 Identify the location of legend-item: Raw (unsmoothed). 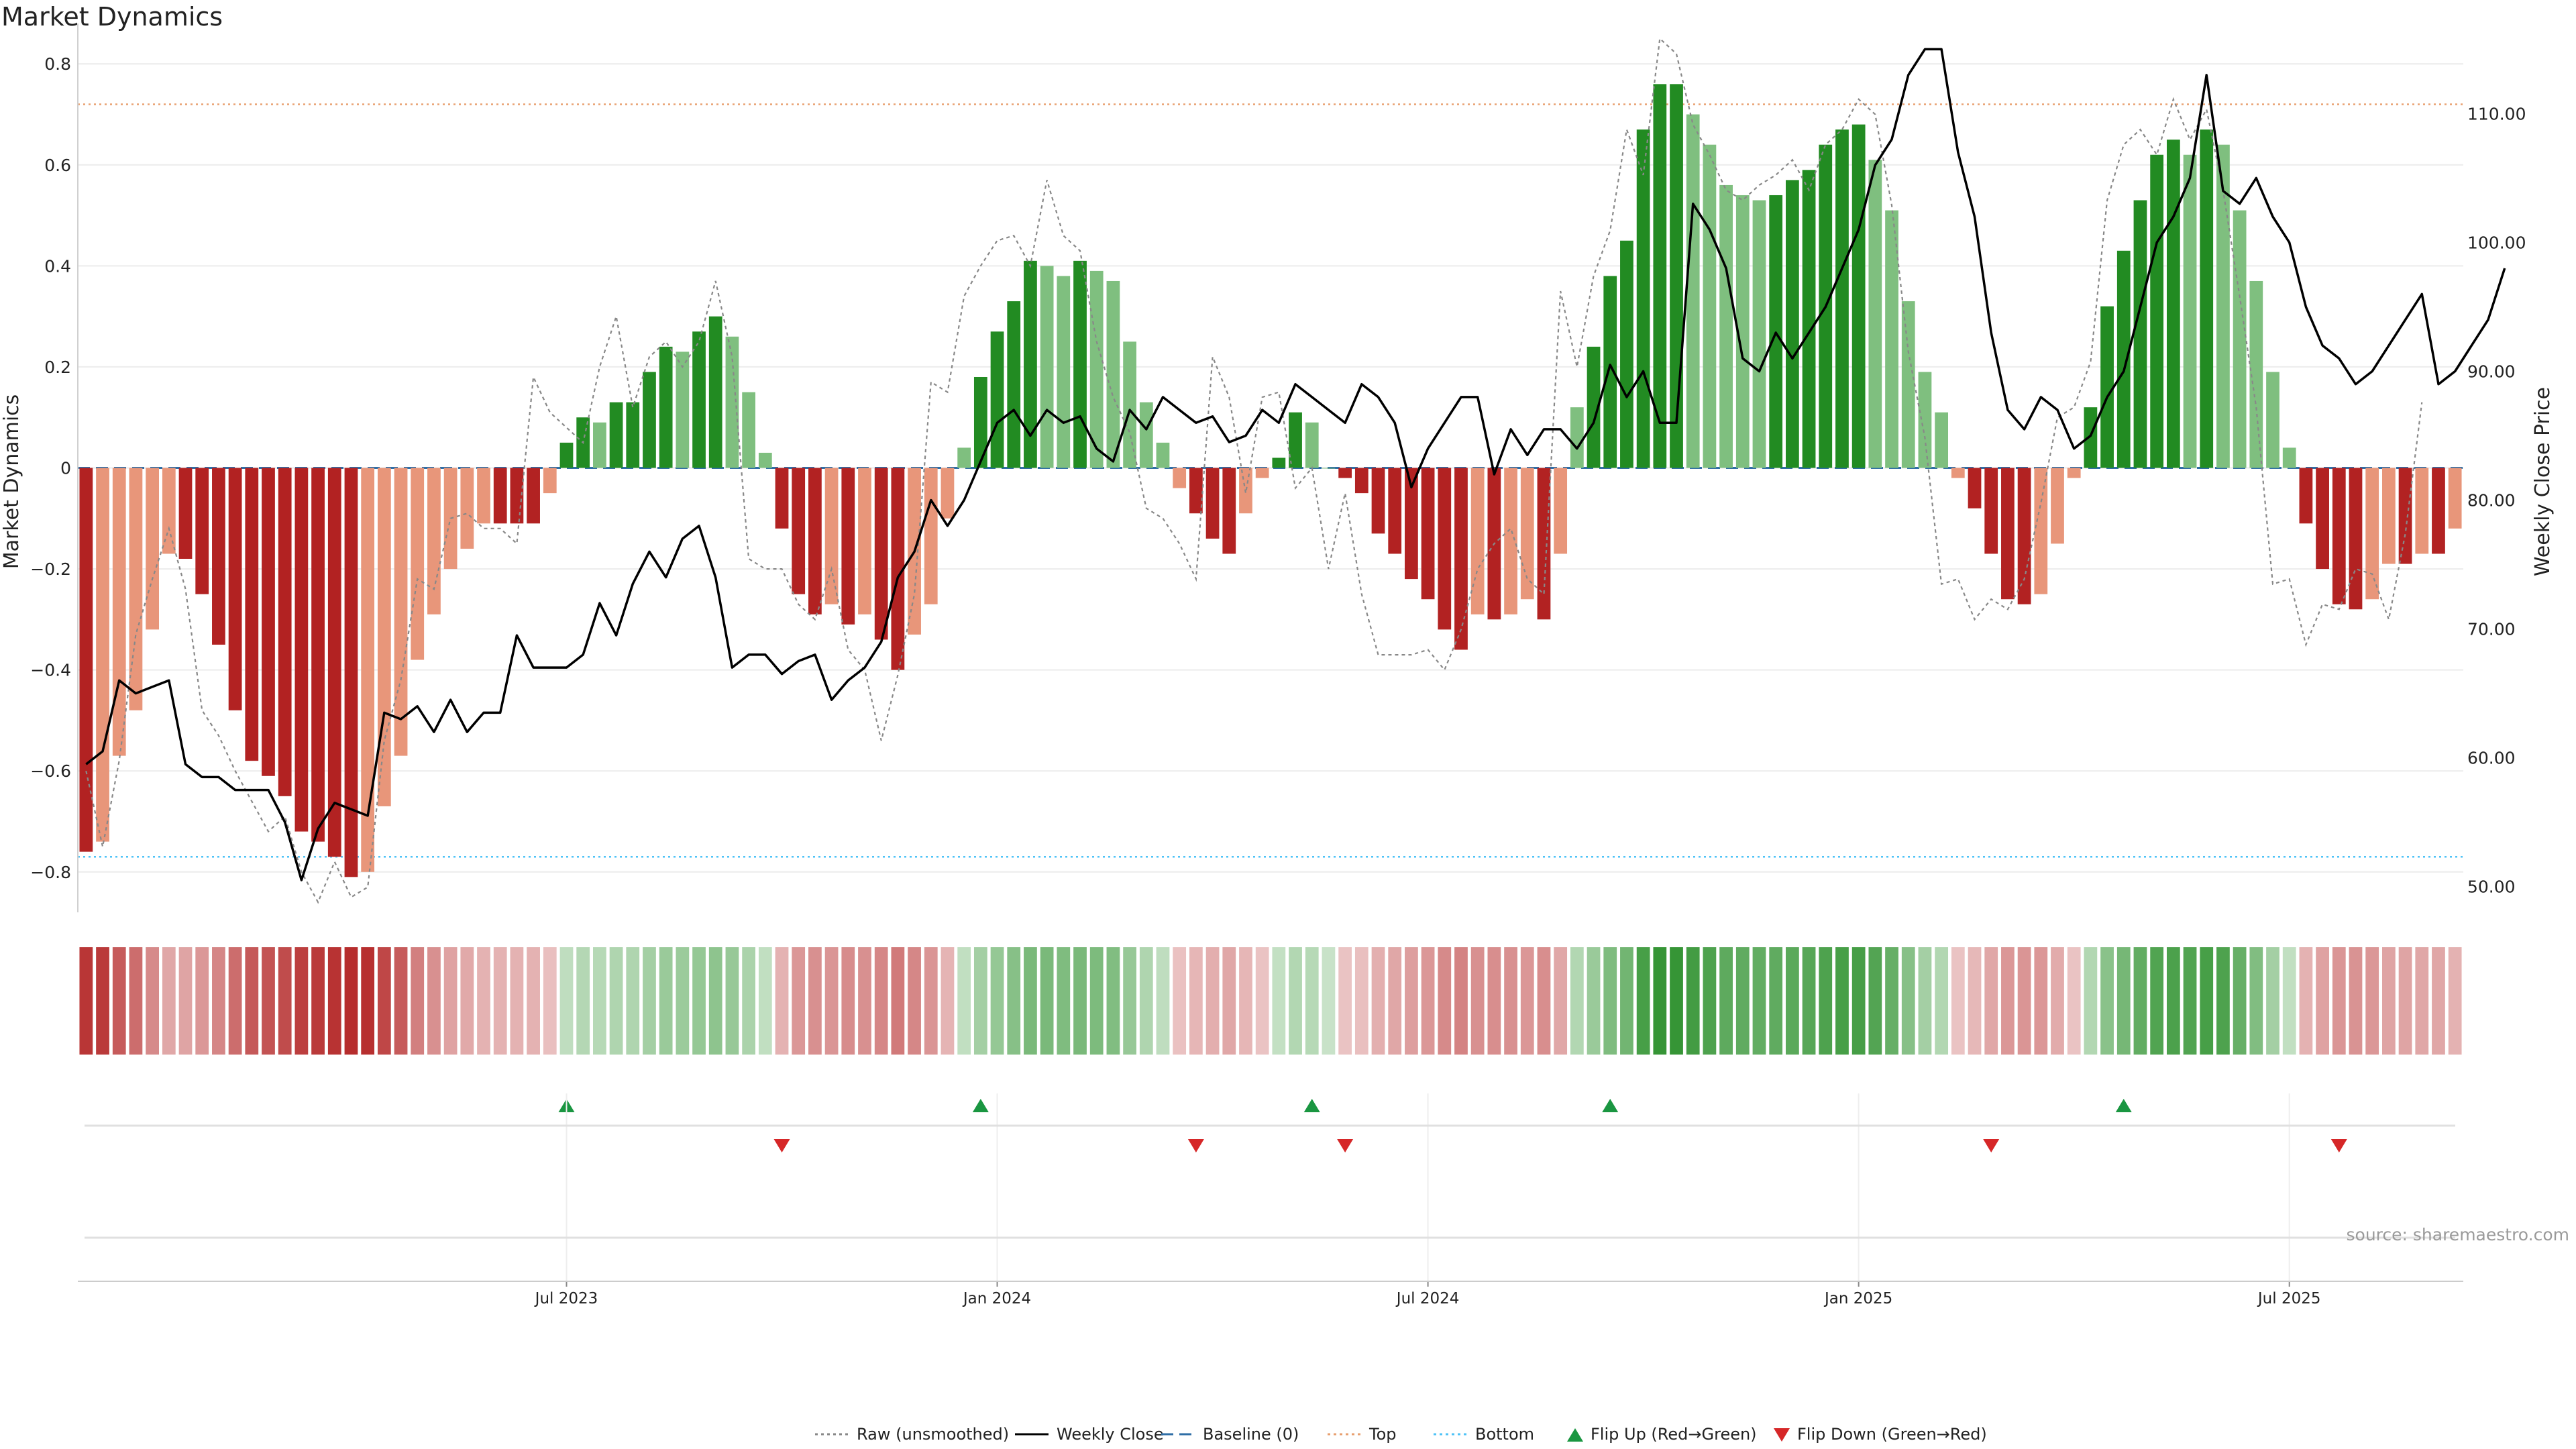
(912, 1434).